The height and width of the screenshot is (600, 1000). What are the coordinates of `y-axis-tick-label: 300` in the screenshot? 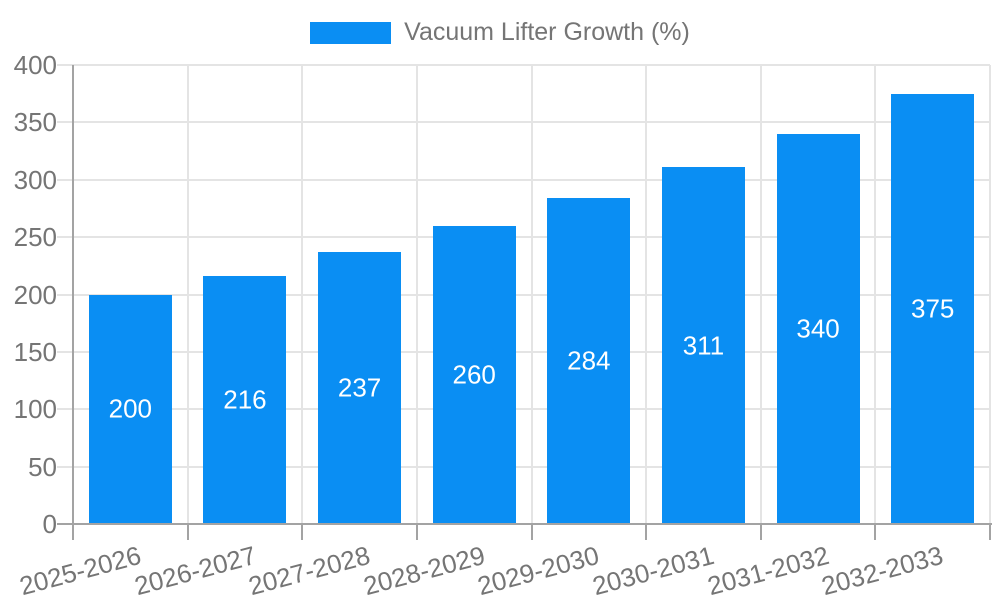 It's located at (35, 179).